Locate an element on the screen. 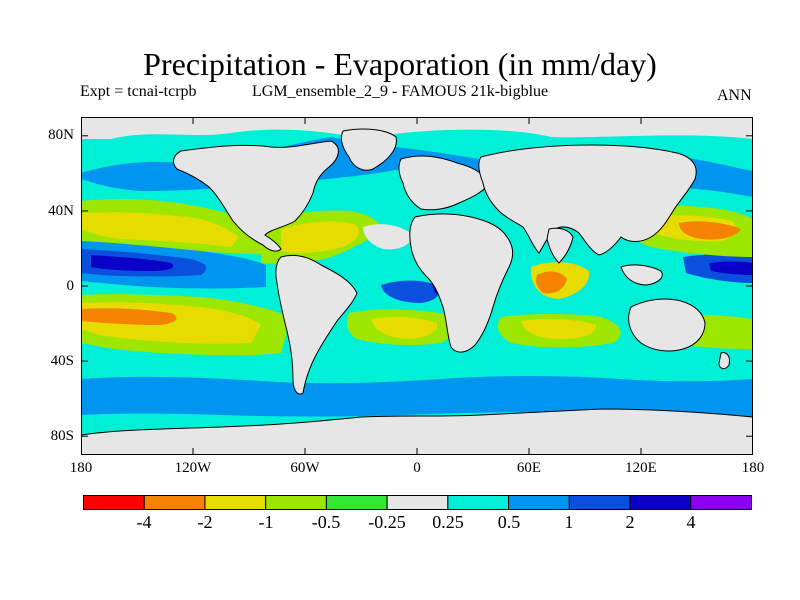 The width and height of the screenshot is (800, 600). lat-label-80n: 80N is located at coordinates (61, 135).